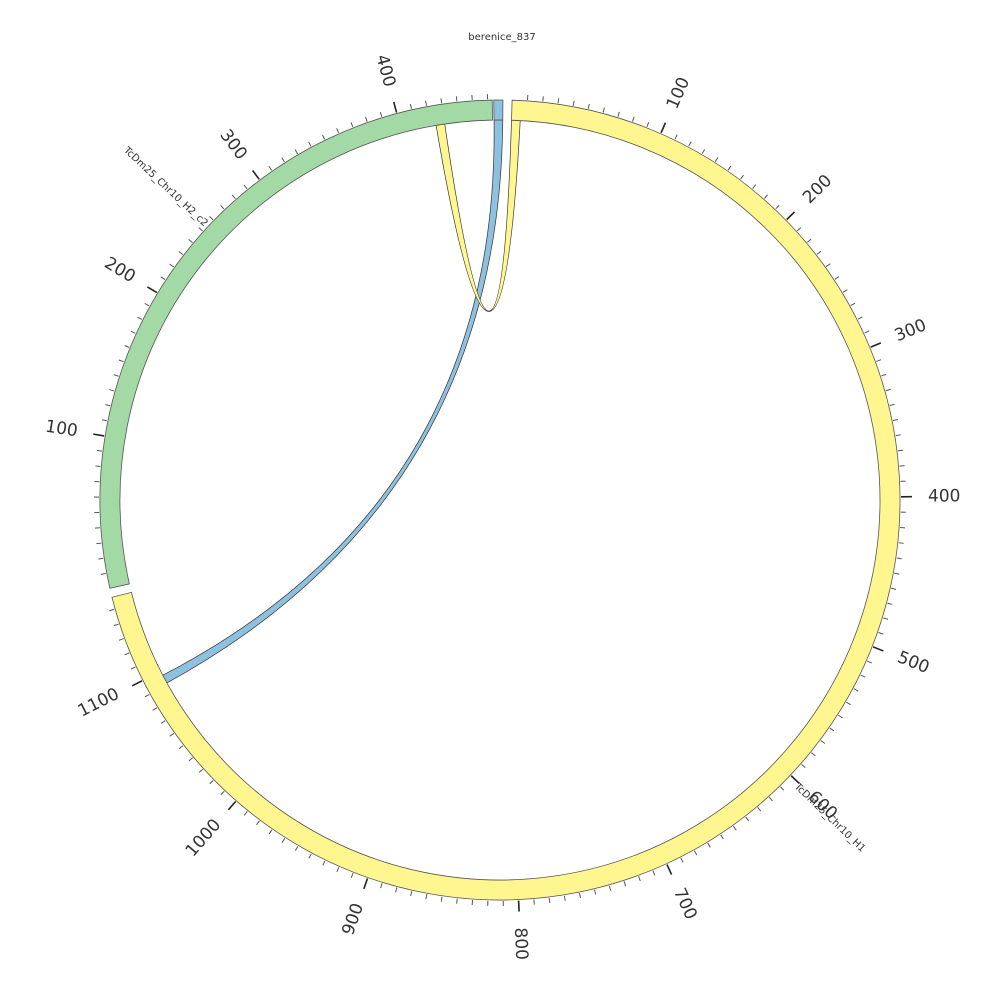 This screenshot has width=1000, height=1005. Describe the element at coordinates (685, 904) in the screenshot. I see `tick-label: 700` at that location.